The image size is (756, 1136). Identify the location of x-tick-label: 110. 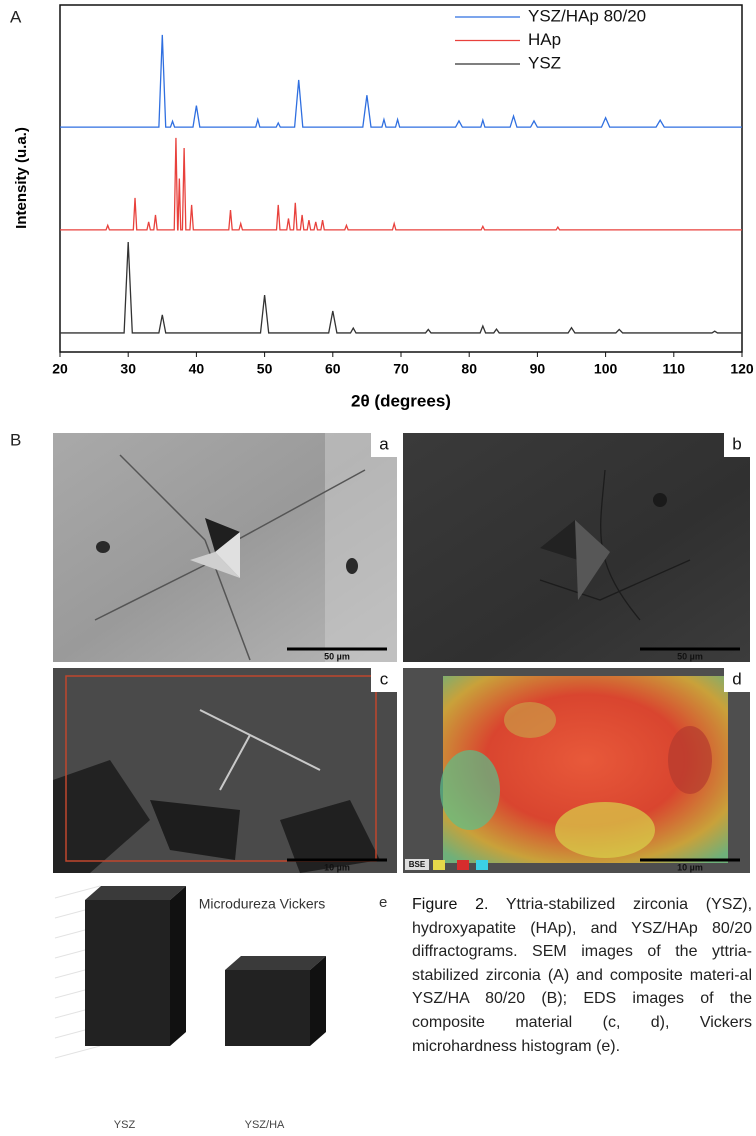
(674, 369).